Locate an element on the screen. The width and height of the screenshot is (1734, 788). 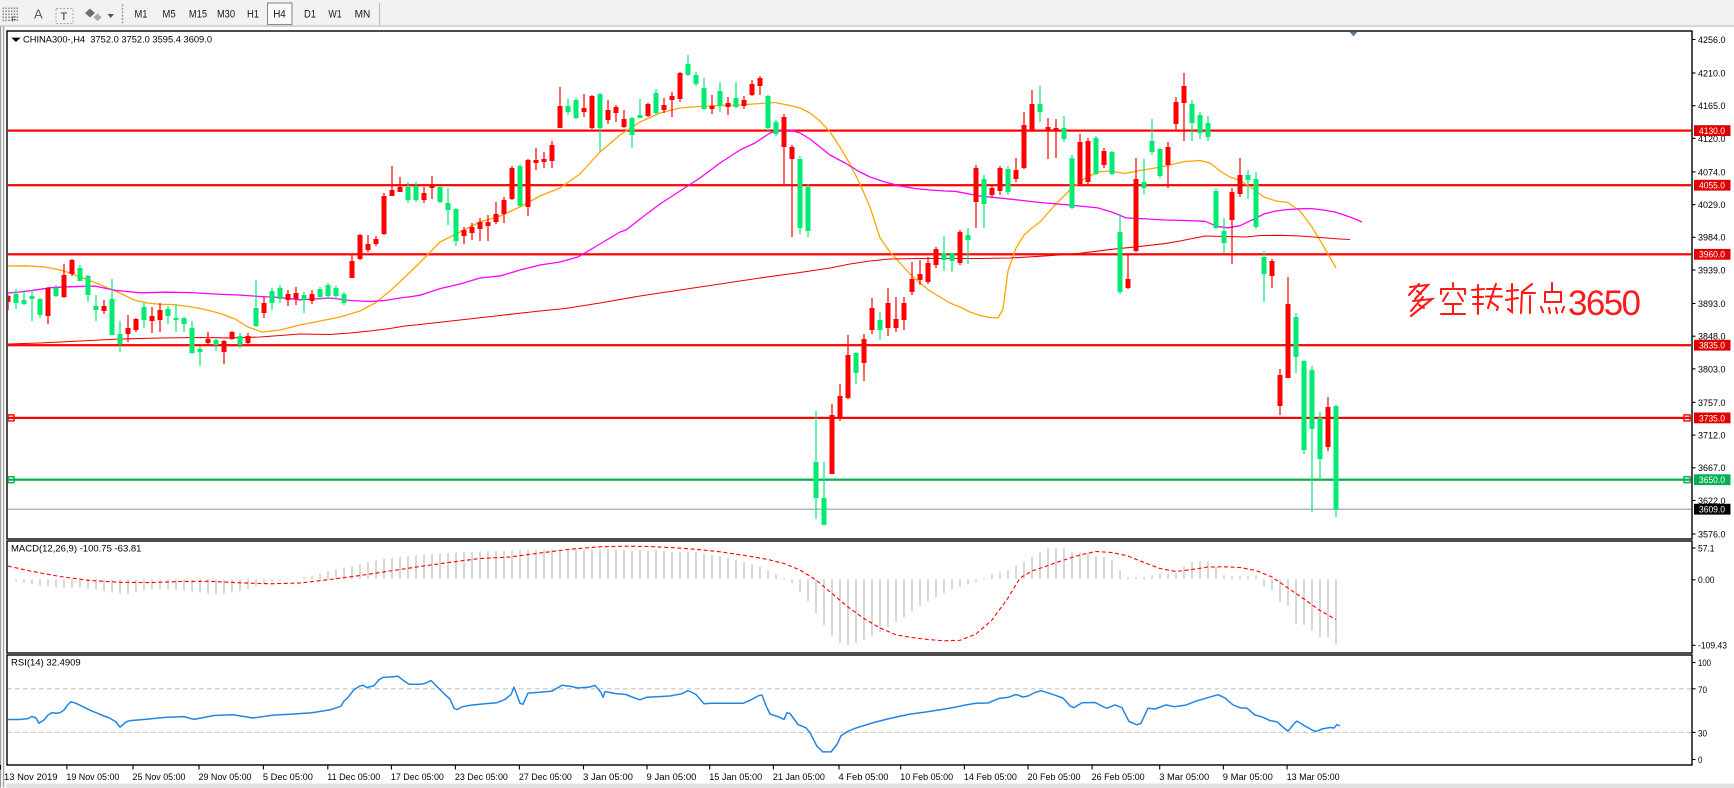
svg-text: 0.00 is located at coordinates (1706, 580).